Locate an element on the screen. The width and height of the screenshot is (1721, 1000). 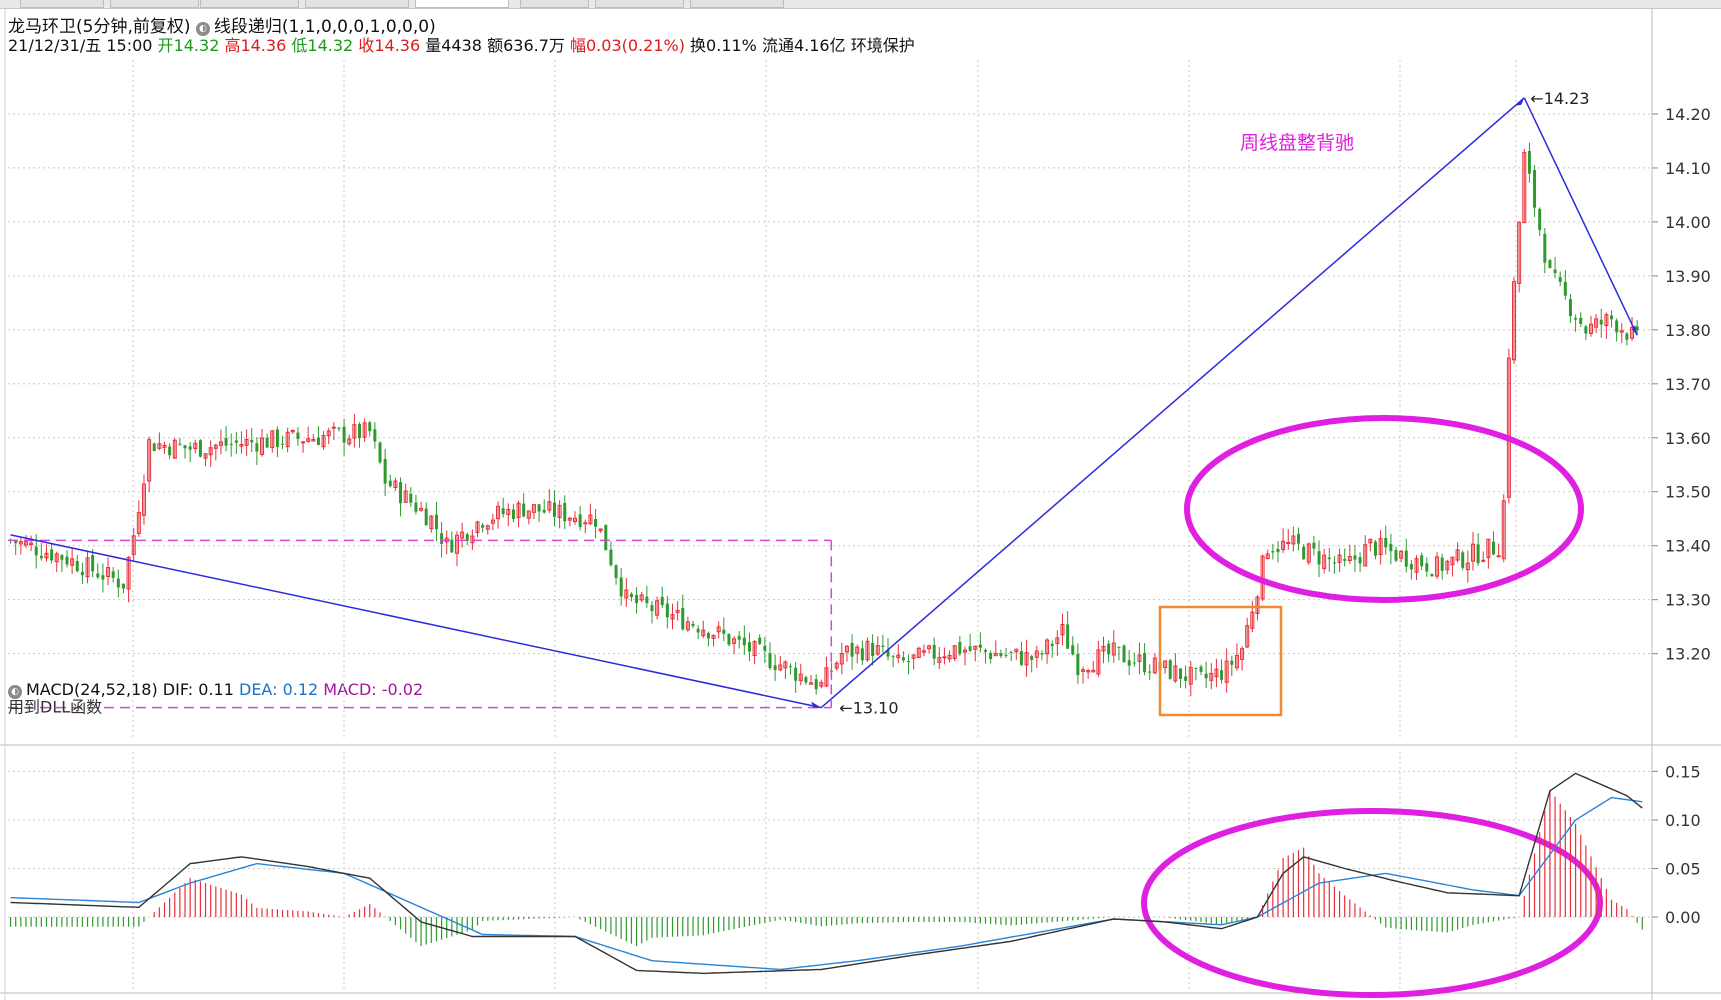
float-value: 4.16亿 is located at coordinates (819, 45).